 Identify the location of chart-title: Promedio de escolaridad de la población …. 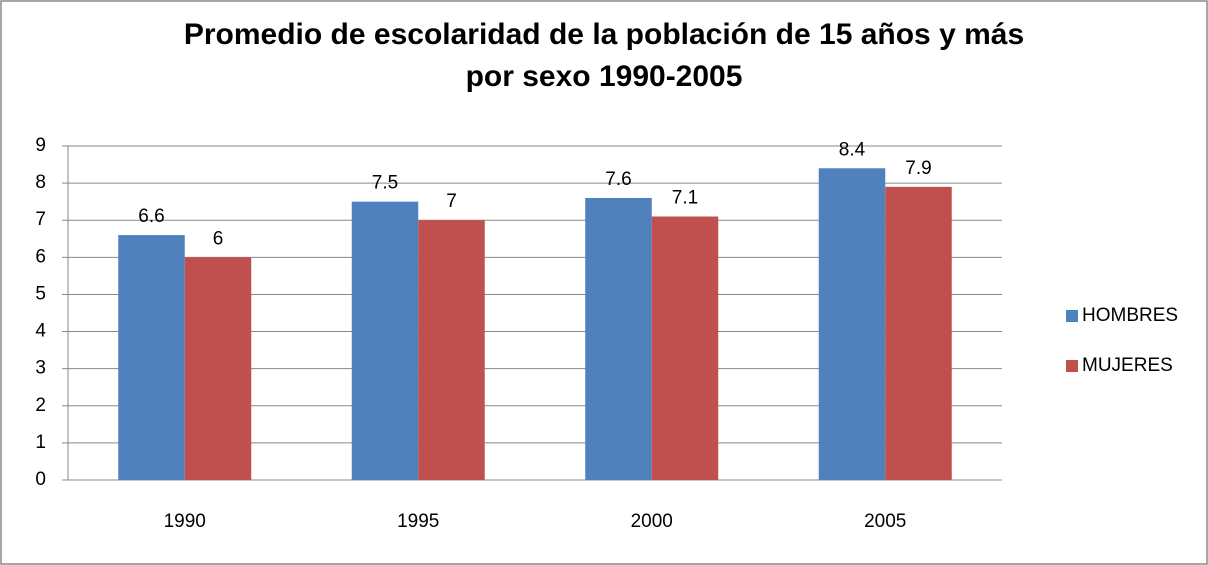
(604, 34).